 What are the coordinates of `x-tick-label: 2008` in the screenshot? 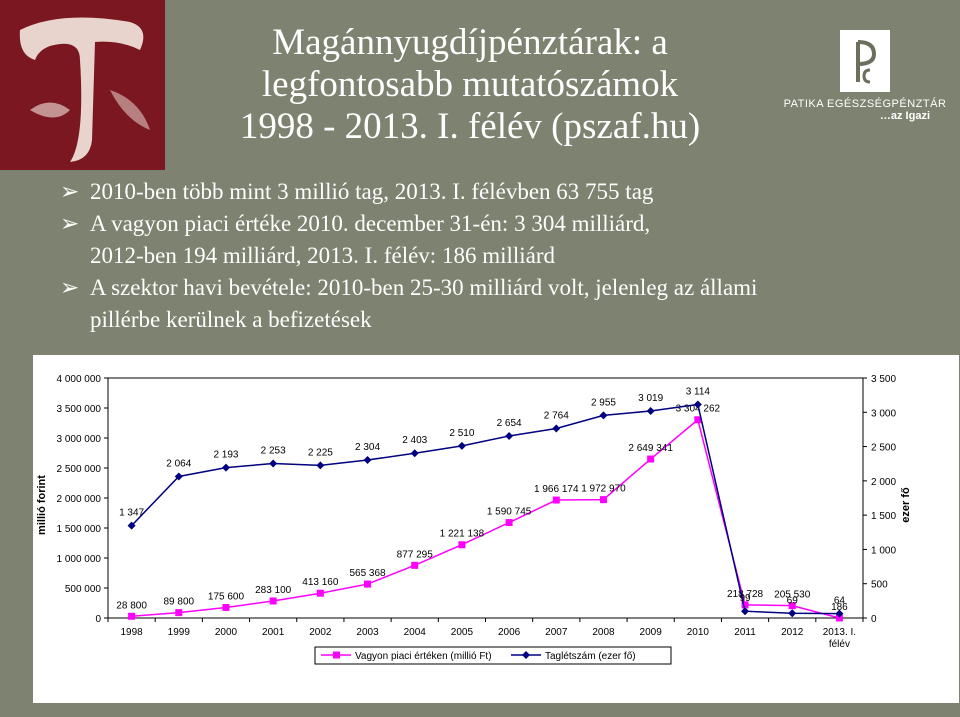 It's located at (603, 632).